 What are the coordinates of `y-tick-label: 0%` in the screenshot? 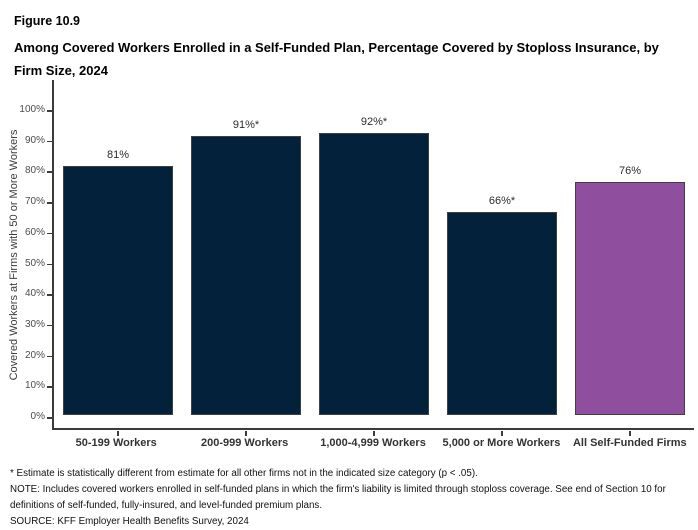 It's located at (37, 416).